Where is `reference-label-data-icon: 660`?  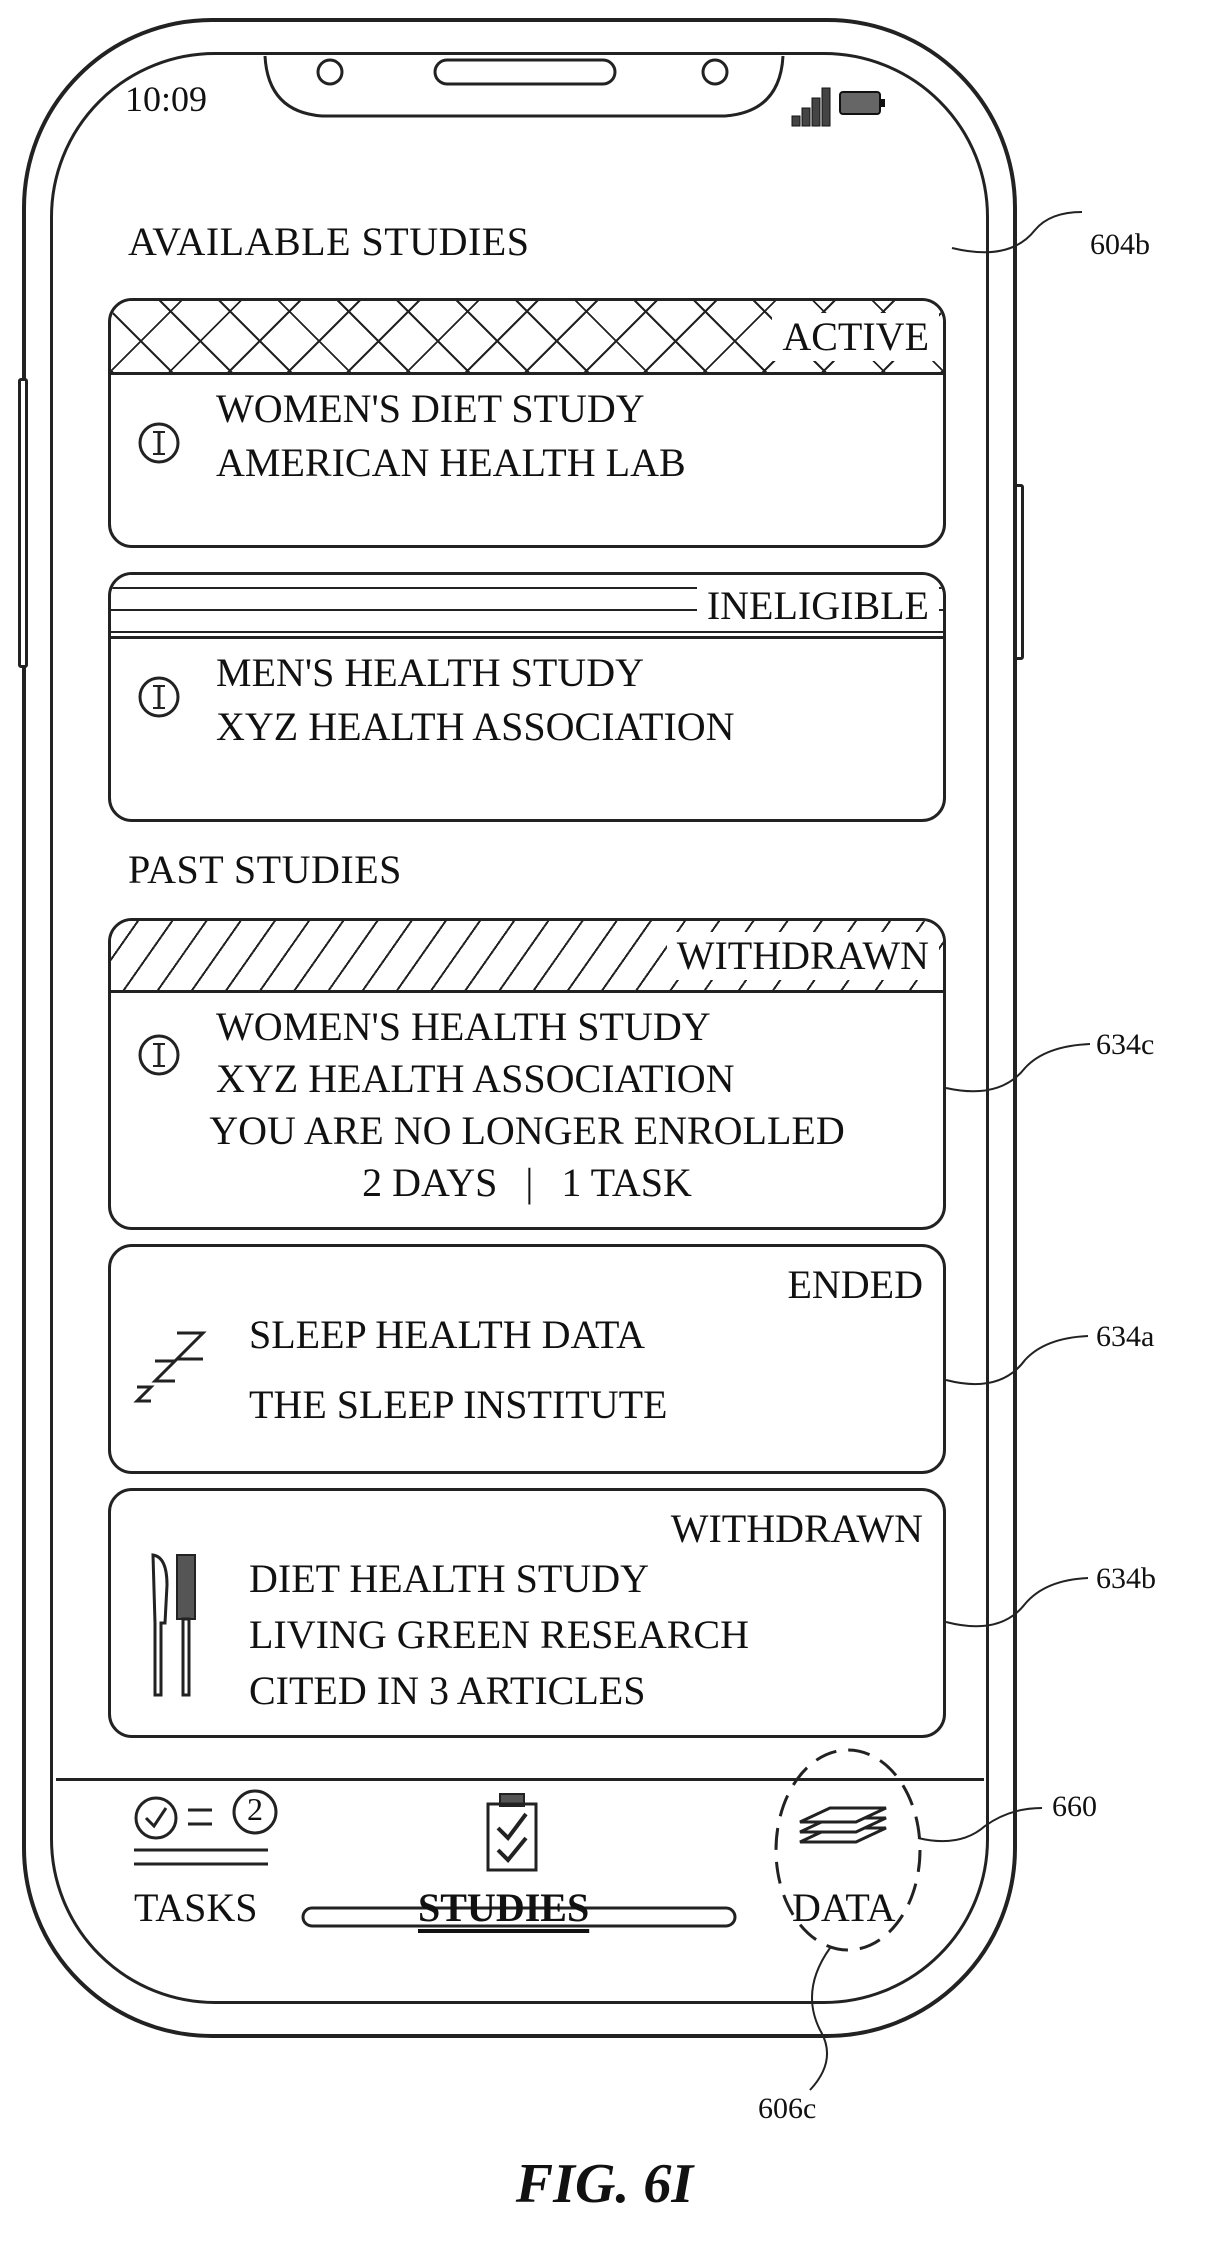 reference-label-data-icon: 660 is located at coordinates (1074, 1807).